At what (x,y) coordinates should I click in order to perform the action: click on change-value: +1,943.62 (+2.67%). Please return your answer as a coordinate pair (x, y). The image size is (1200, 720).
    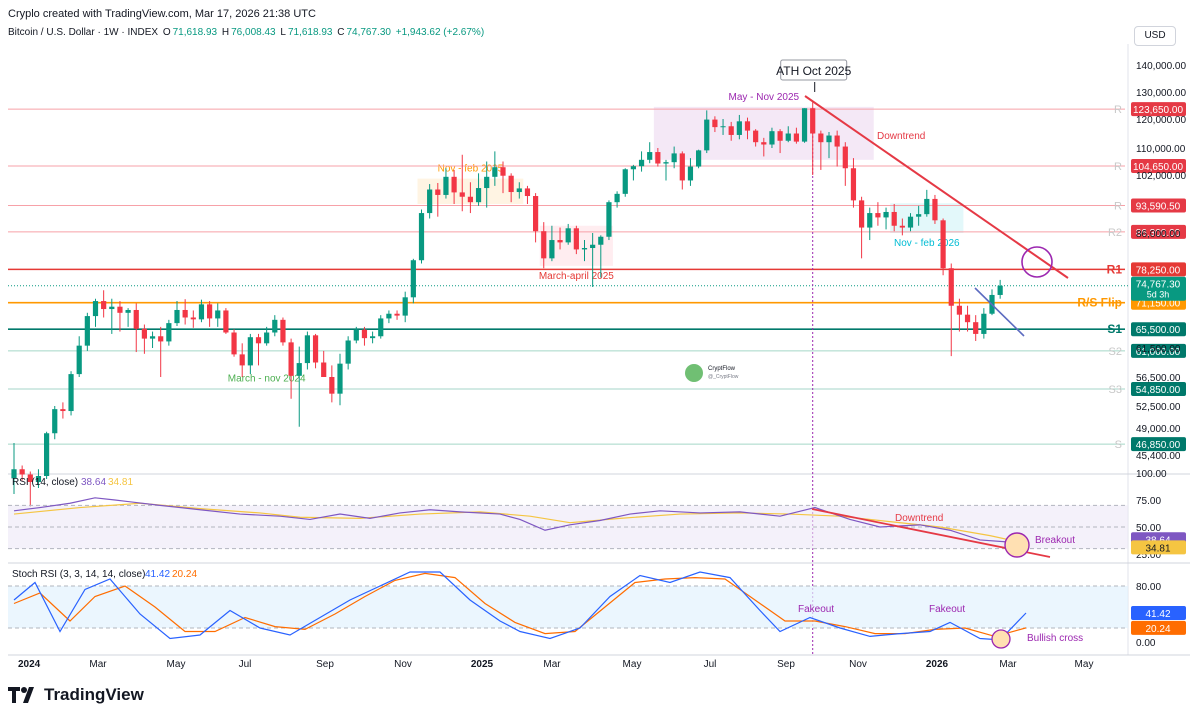
    Looking at the image, I should click on (440, 32).